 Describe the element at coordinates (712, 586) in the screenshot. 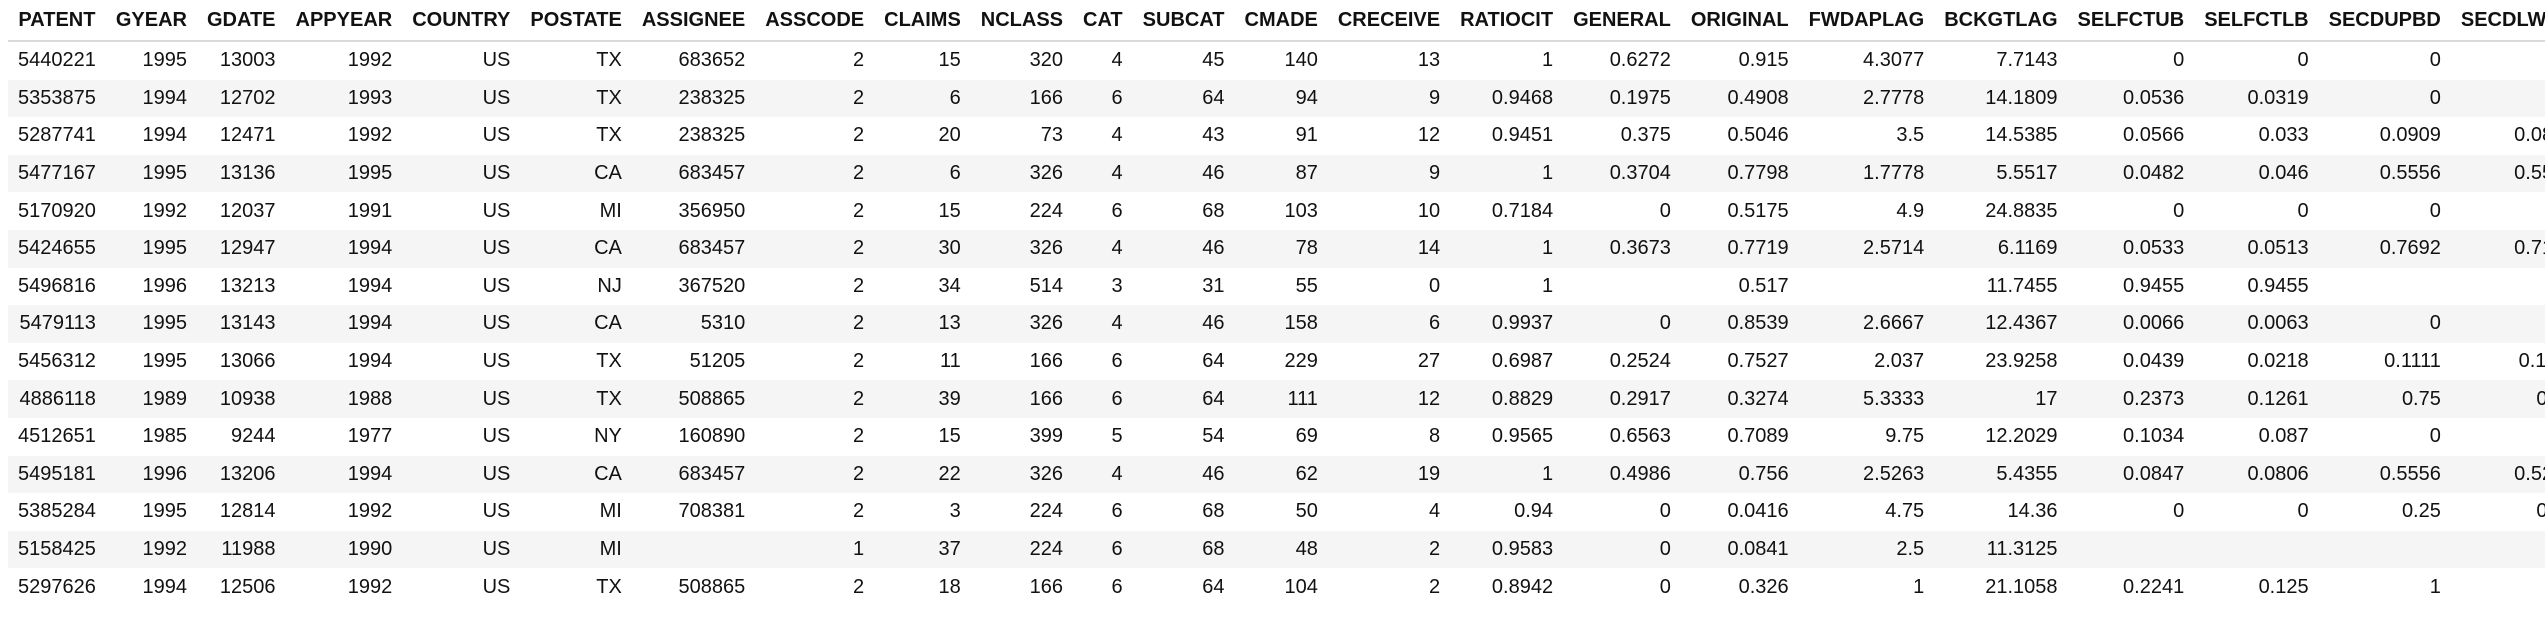

I see `cell-assignee: 508865` at that location.